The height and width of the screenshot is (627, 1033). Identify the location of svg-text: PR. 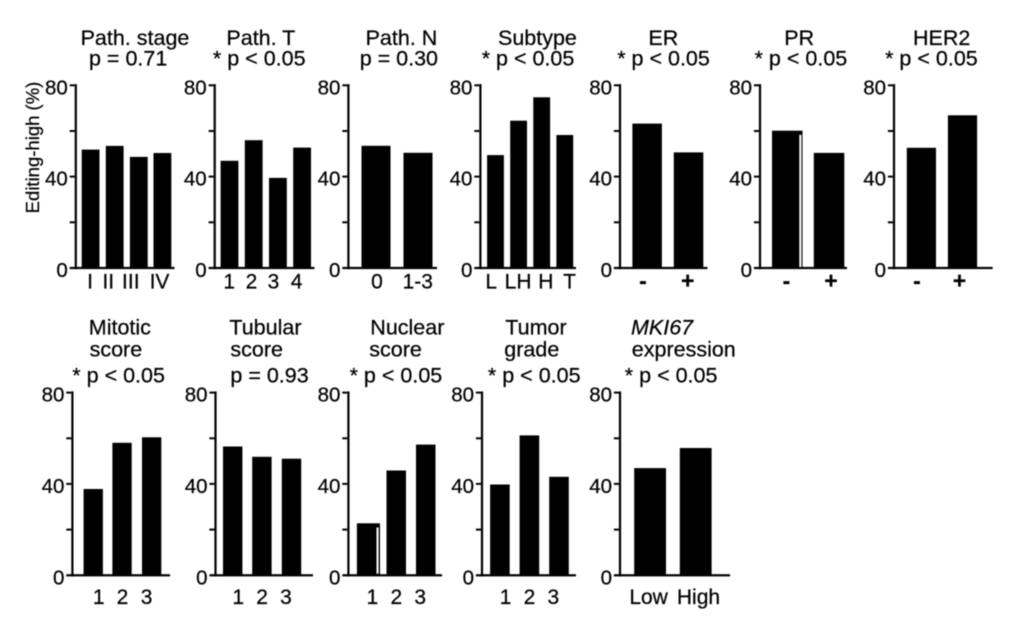
(799, 38).